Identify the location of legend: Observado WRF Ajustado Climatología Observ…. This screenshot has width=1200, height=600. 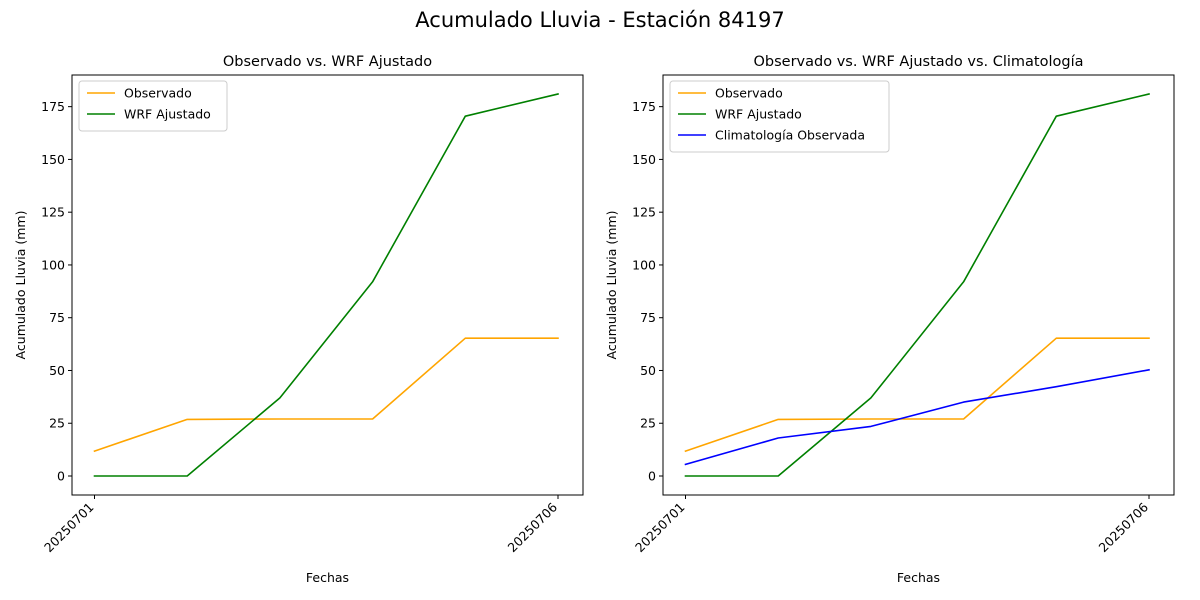
(779, 116).